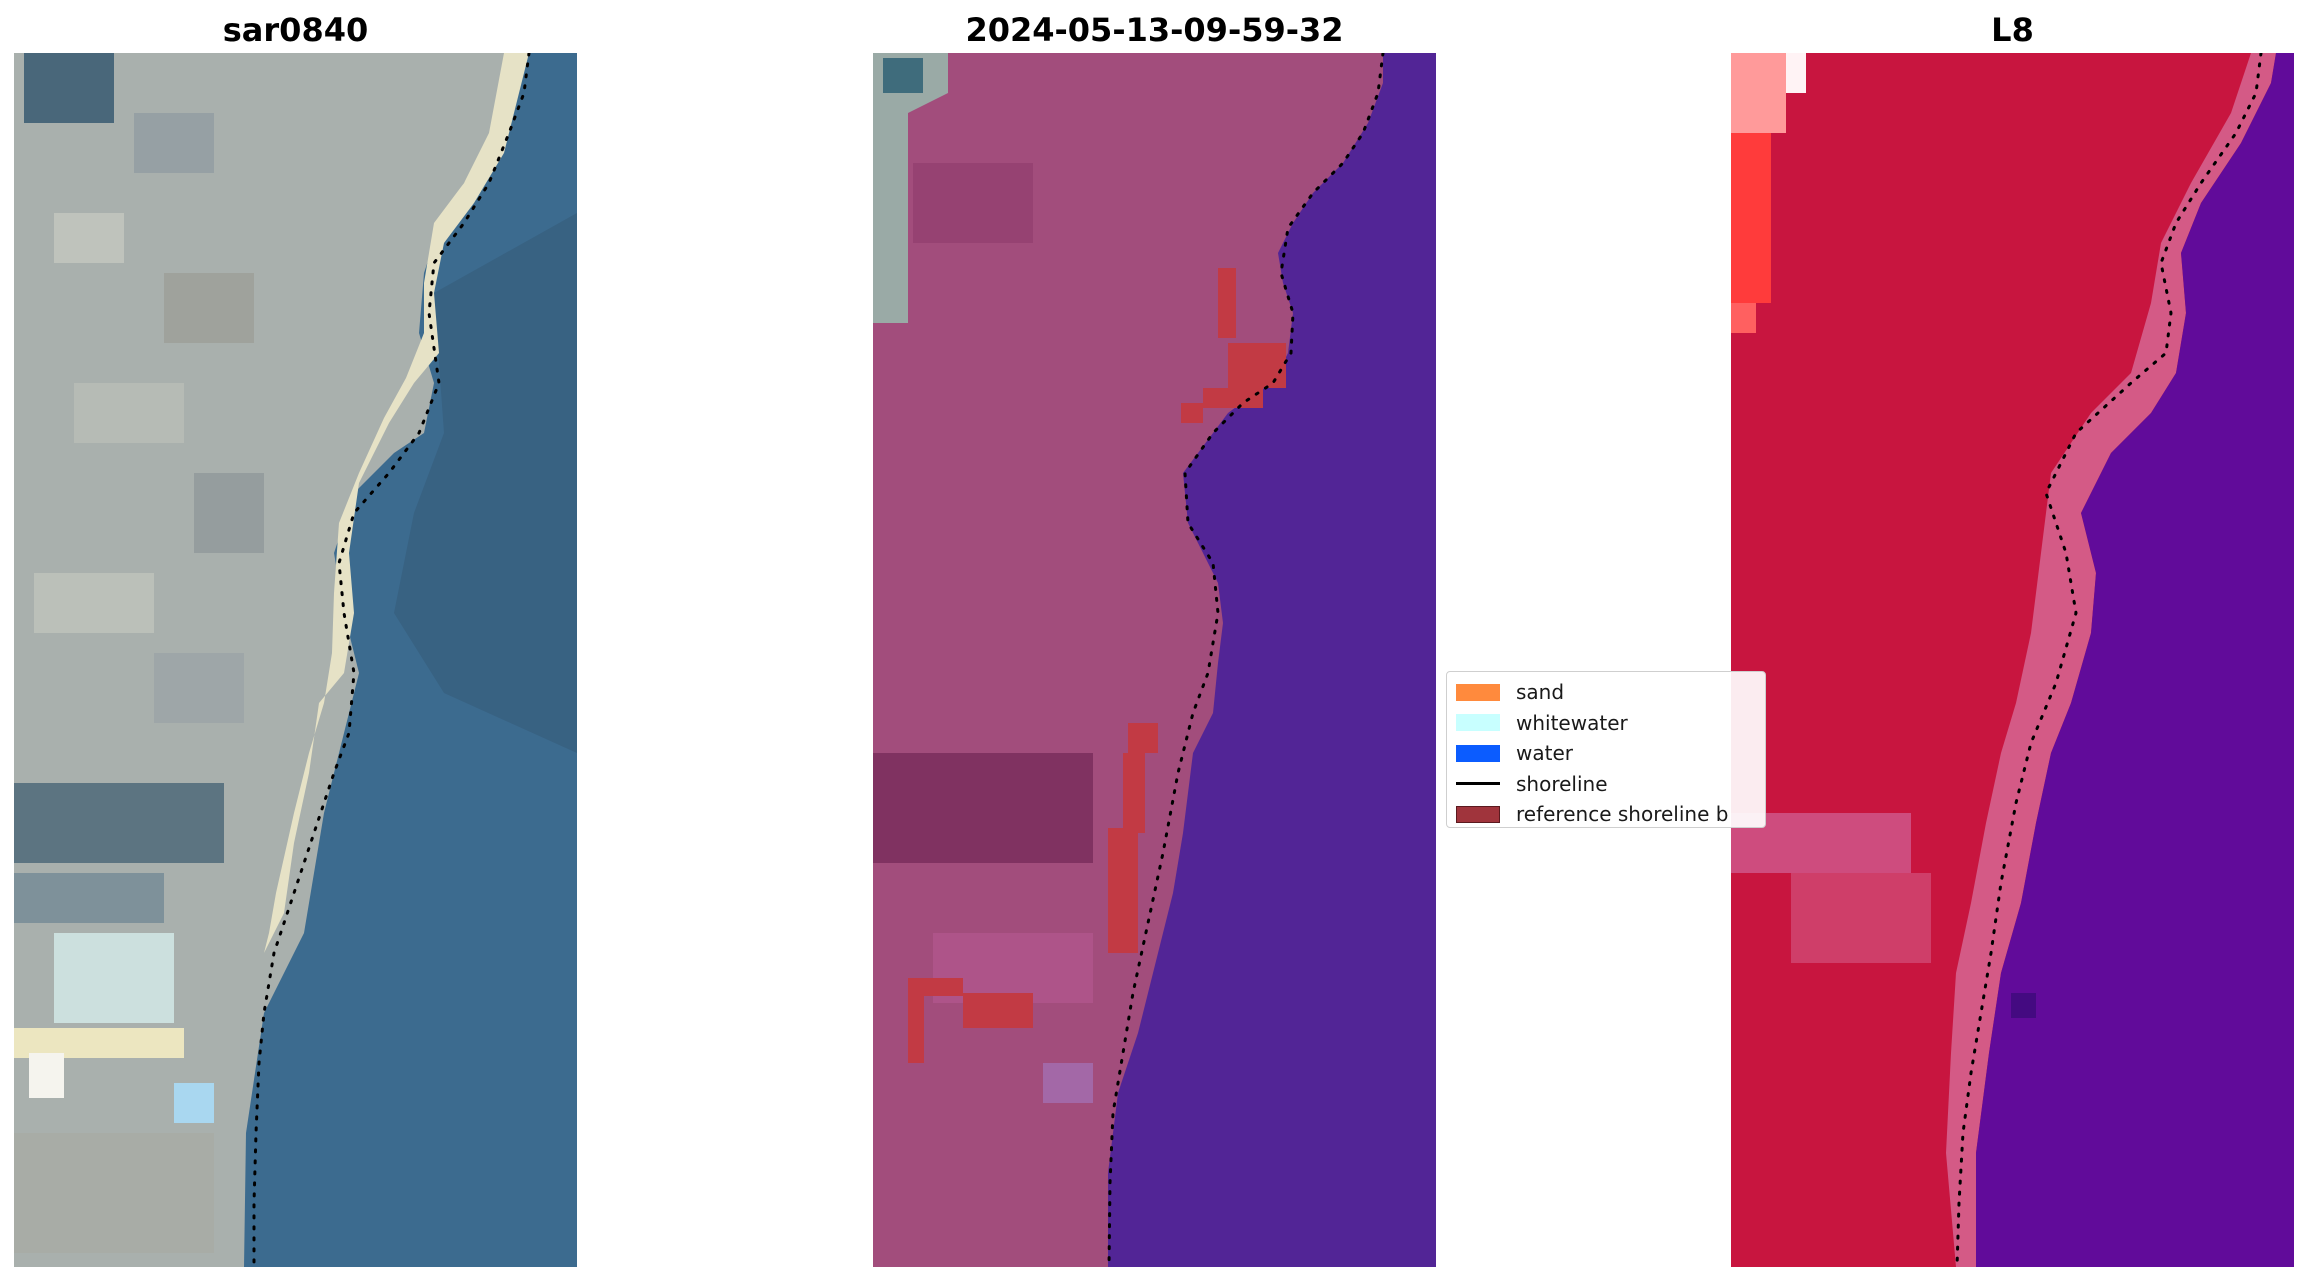 This screenshot has height=1283, width=2307. Describe the element at coordinates (1544, 753) in the screenshot. I see `legend-label-water: water` at that location.